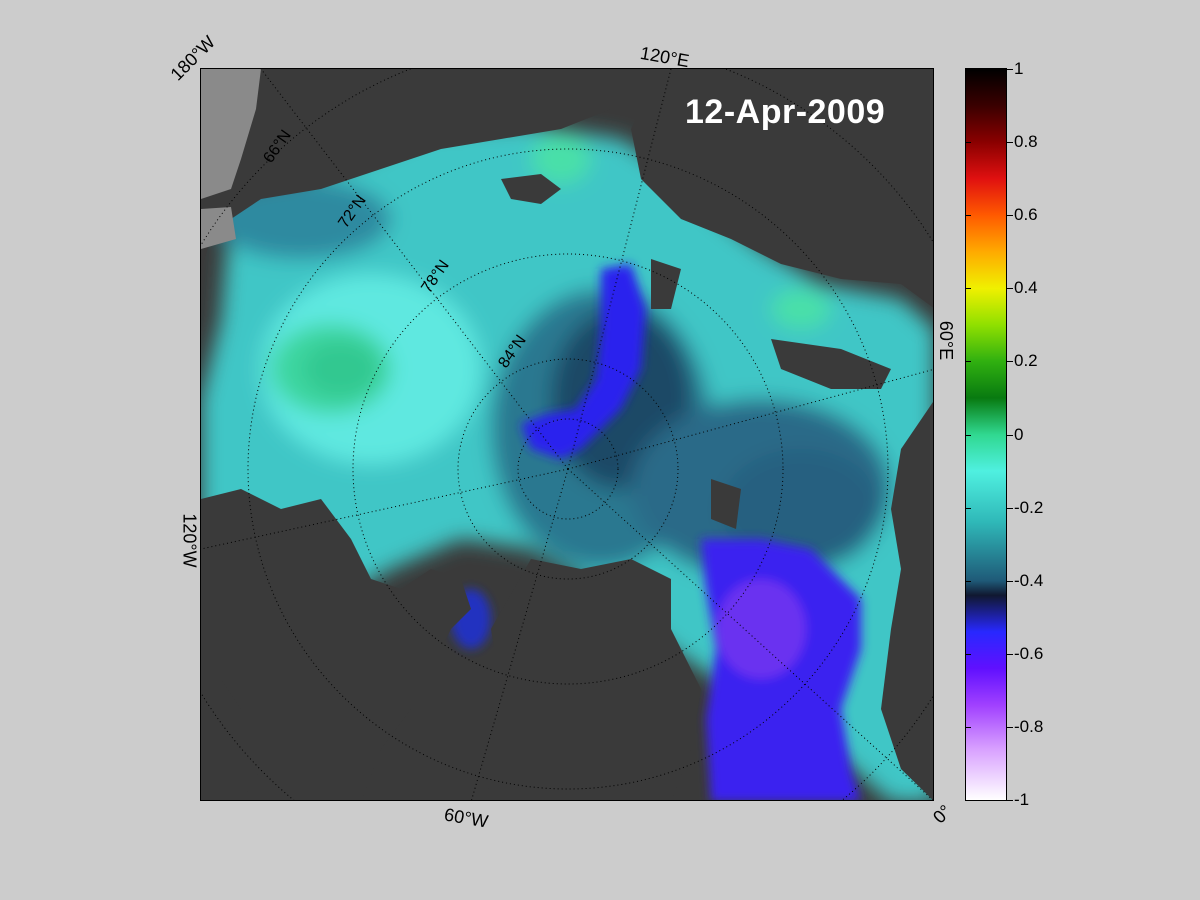  What do you see at coordinates (785, 112) in the screenshot?
I see `date-label: 12-Apr-2009` at bounding box center [785, 112].